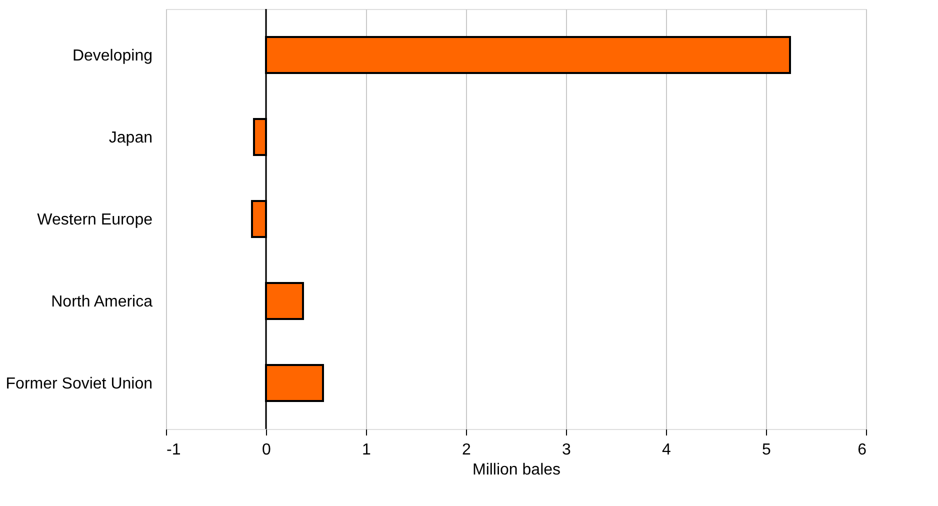 The height and width of the screenshot is (506, 938). I want to click on x-tick-label: 3, so click(567, 450).